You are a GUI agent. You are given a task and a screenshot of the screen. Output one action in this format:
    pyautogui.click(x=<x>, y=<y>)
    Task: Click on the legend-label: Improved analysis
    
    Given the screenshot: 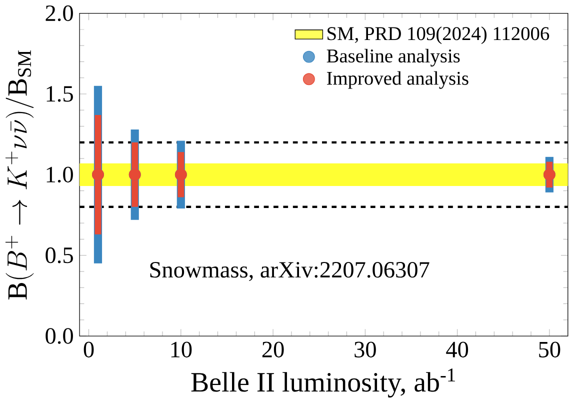 What is the action you would take?
    pyautogui.click(x=397, y=80)
    